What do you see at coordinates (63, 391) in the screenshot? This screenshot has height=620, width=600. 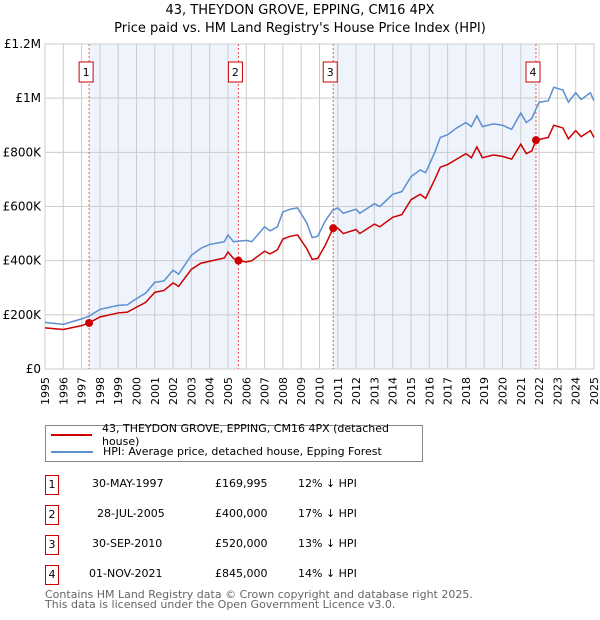 I see `x-tick-label: 1996` at bounding box center [63, 391].